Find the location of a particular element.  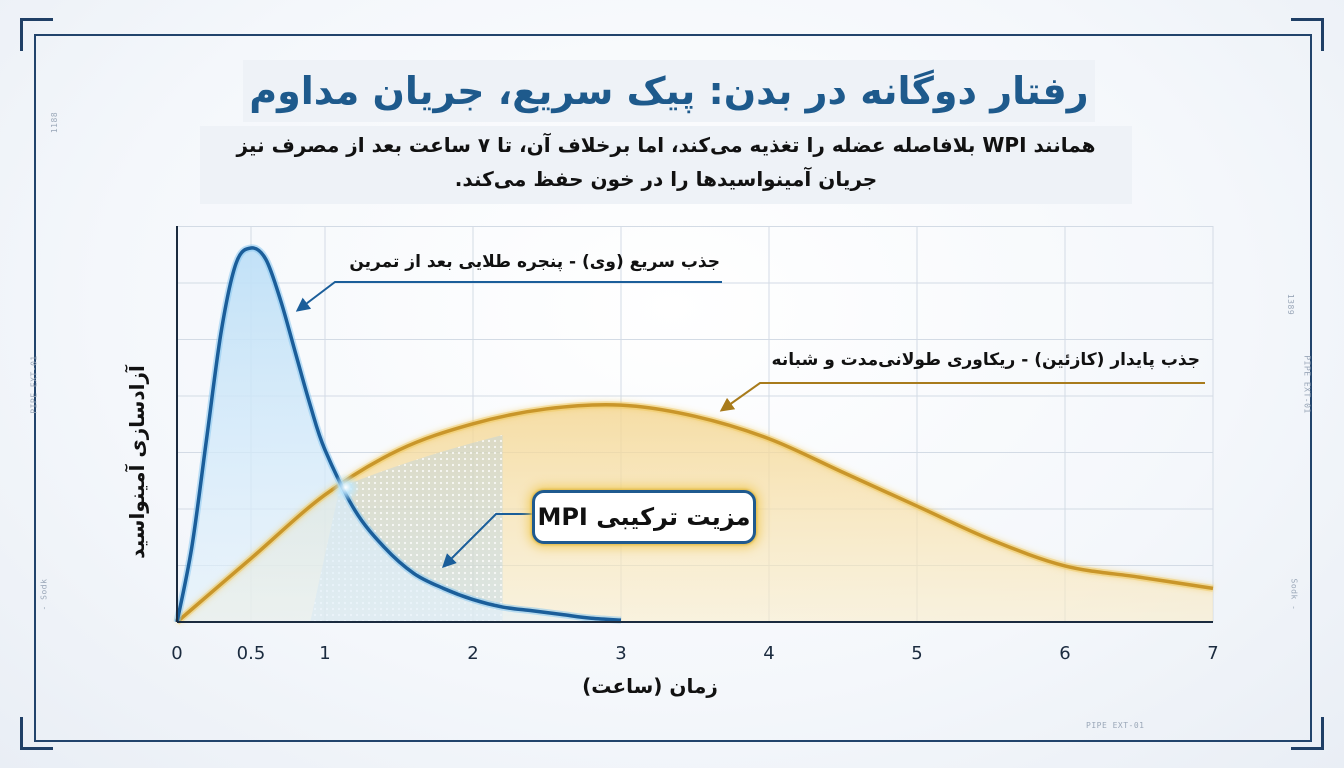

annotation-fast-absorption: جذب سریع (وی) - پنجره طلایی بعد از تمرین is located at coordinates (534, 262).